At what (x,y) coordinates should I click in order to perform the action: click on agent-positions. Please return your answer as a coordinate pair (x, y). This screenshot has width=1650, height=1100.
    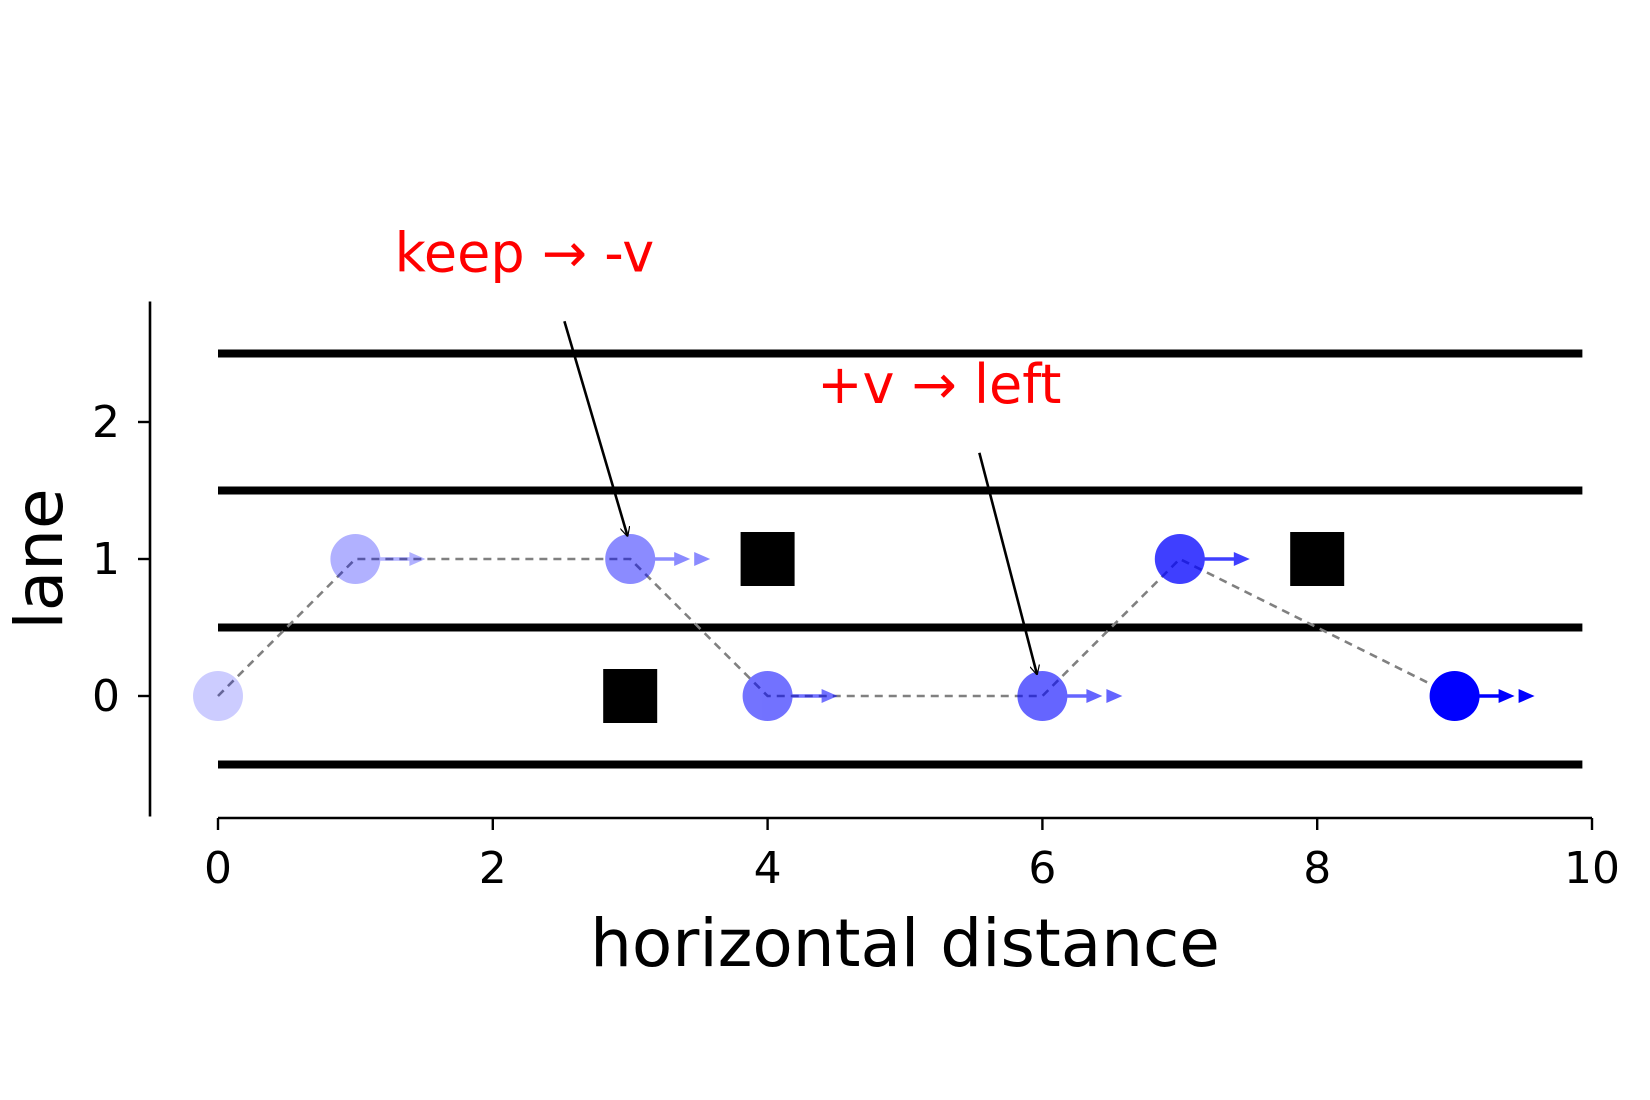
    Looking at the image, I should click on (864, 627).